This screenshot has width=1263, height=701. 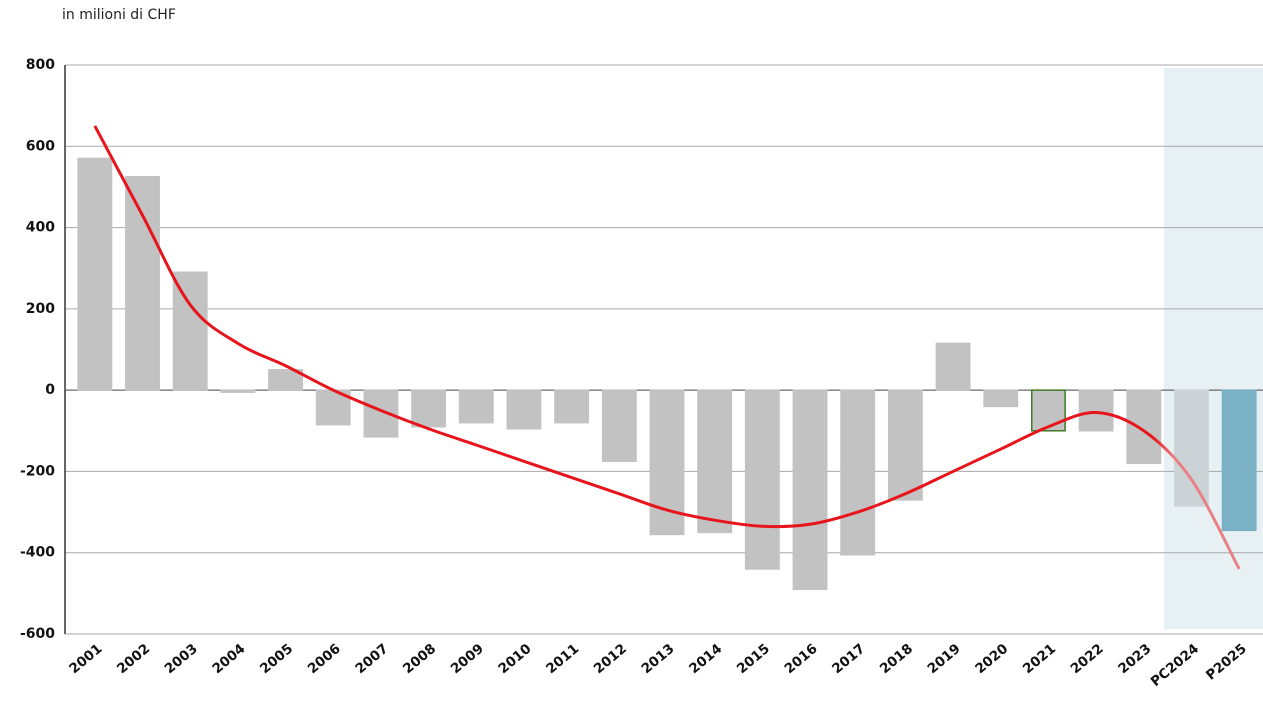 What do you see at coordinates (944, 659) in the screenshot?
I see `x-tick-label: 2019` at bounding box center [944, 659].